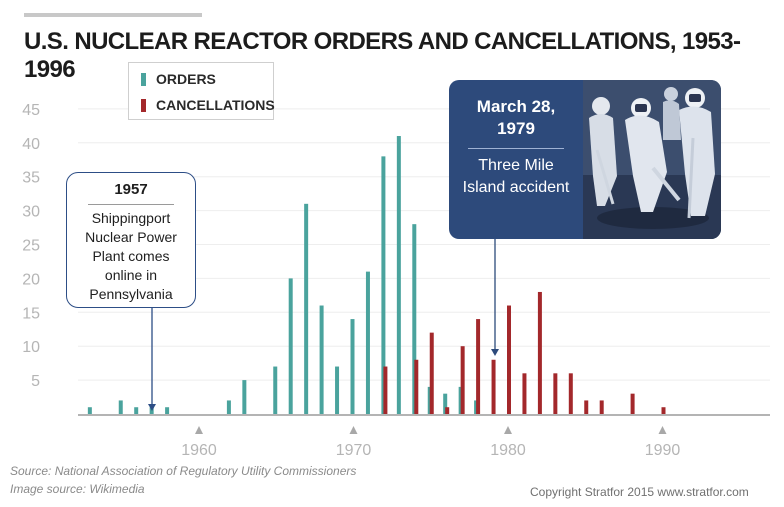 This screenshot has width=784, height=507. I want to click on cancellations-bar-1981, so click(524, 393).